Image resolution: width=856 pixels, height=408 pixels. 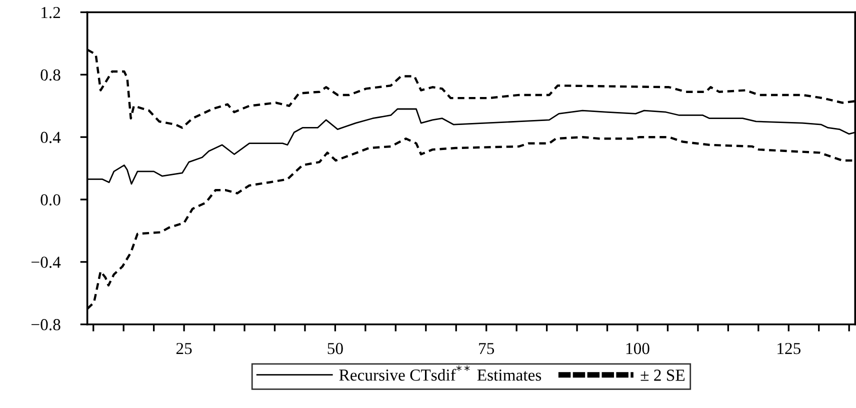 What do you see at coordinates (50, 138) in the screenshot?
I see `y-tick-label: 0.4` at bounding box center [50, 138].